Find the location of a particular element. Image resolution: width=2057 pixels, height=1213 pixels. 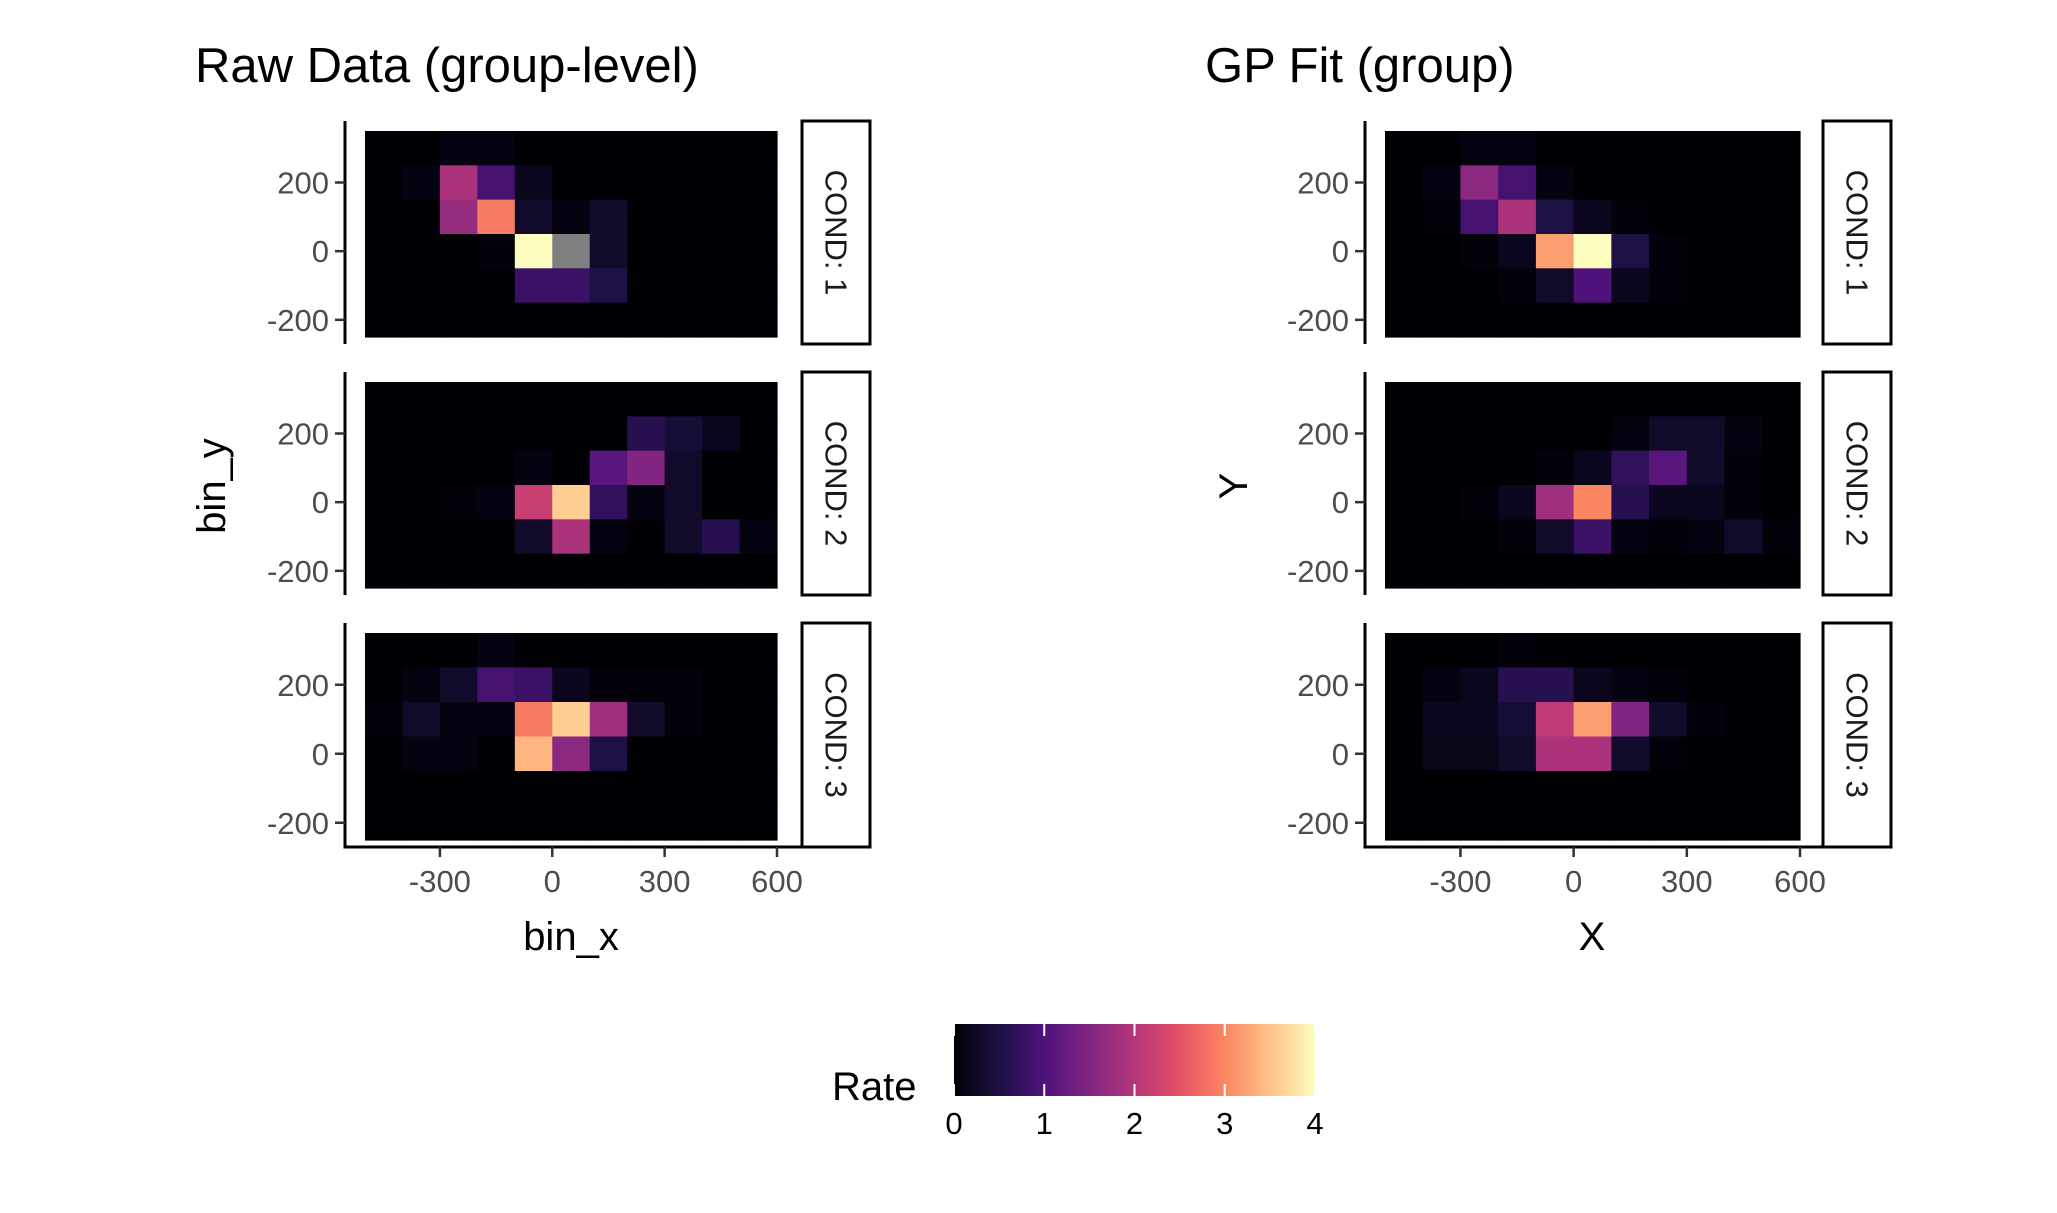

facet-panel: -200 0 200 COND: 2 is located at coordinates (1590, 483).